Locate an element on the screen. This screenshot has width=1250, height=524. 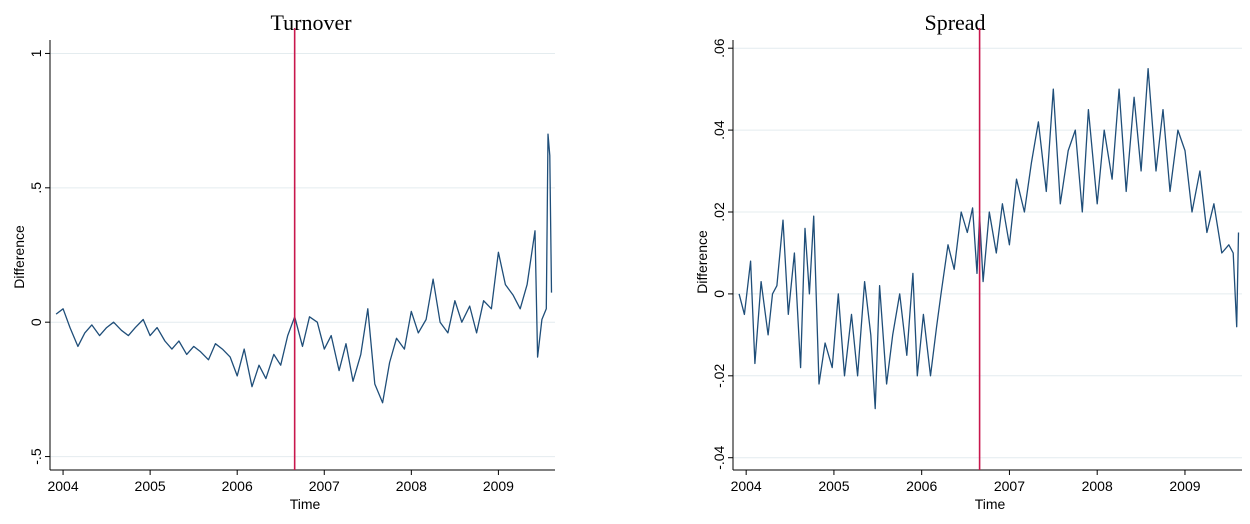
turnover-y-tick-label: .5 is located at coordinates (36, 188).